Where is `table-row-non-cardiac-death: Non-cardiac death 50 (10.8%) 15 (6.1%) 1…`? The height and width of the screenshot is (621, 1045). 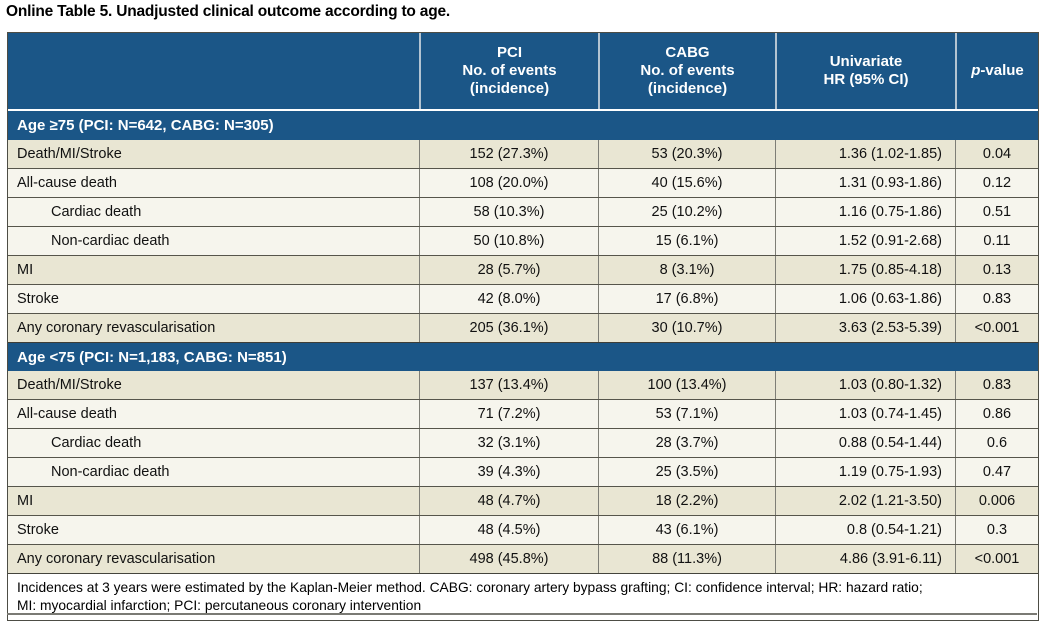 table-row-non-cardiac-death: Non-cardiac death 50 (10.8%) 15 (6.1%) 1… is located at coordinates (523, 240).